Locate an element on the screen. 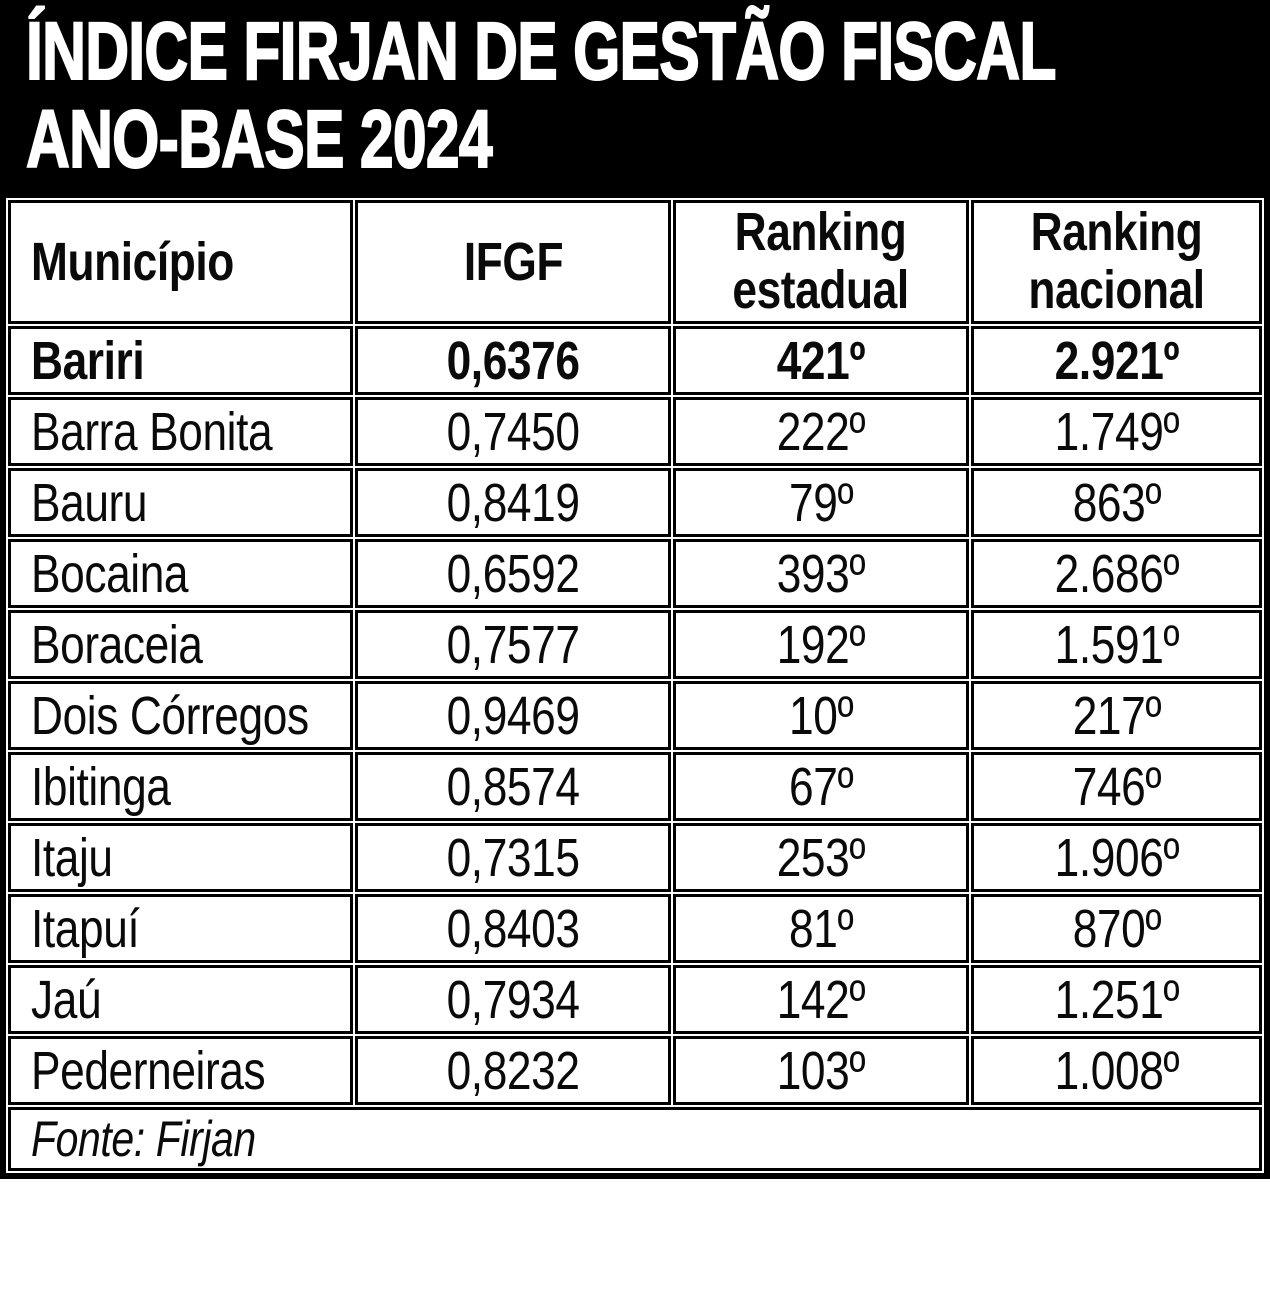 The width and height of the screenshot is (1270, 1312). table-row: Ibitinga 0,8574 67º 746º is located at coordinates (635, 786).